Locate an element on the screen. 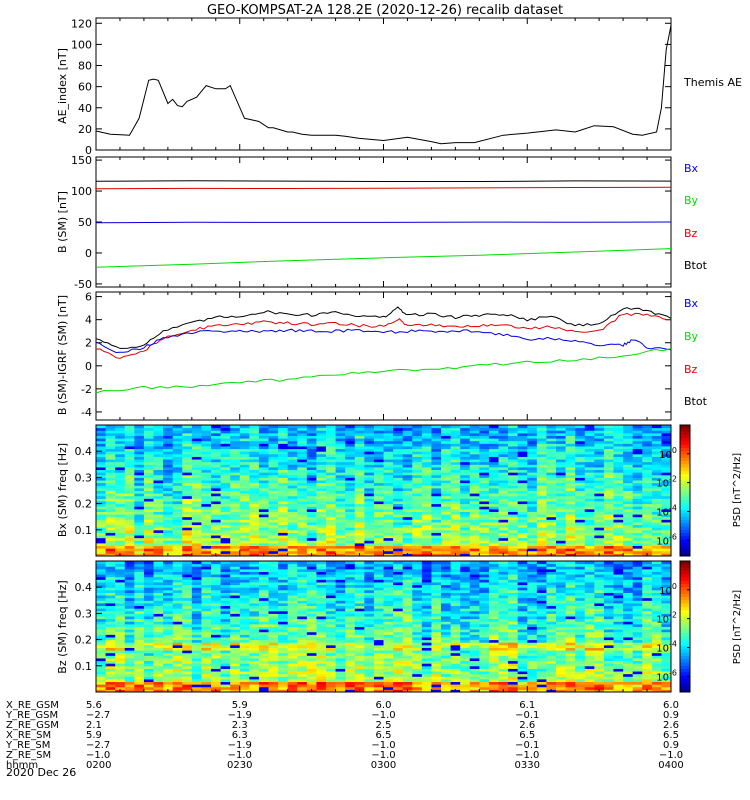 This screenshot has height=800, width=750. bx_psd-ytick-label: 0.1 is located at coordinates (84, 530).